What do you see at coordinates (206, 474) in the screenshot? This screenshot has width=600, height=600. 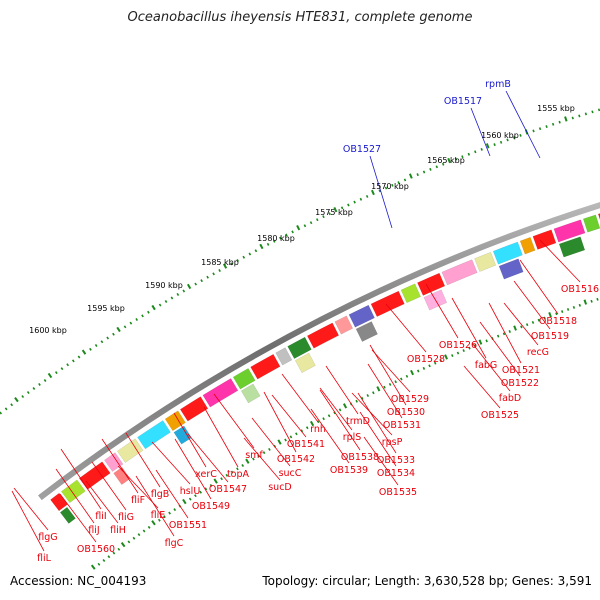 I see `gene-label: xerC` at bounding box center [206, 474].